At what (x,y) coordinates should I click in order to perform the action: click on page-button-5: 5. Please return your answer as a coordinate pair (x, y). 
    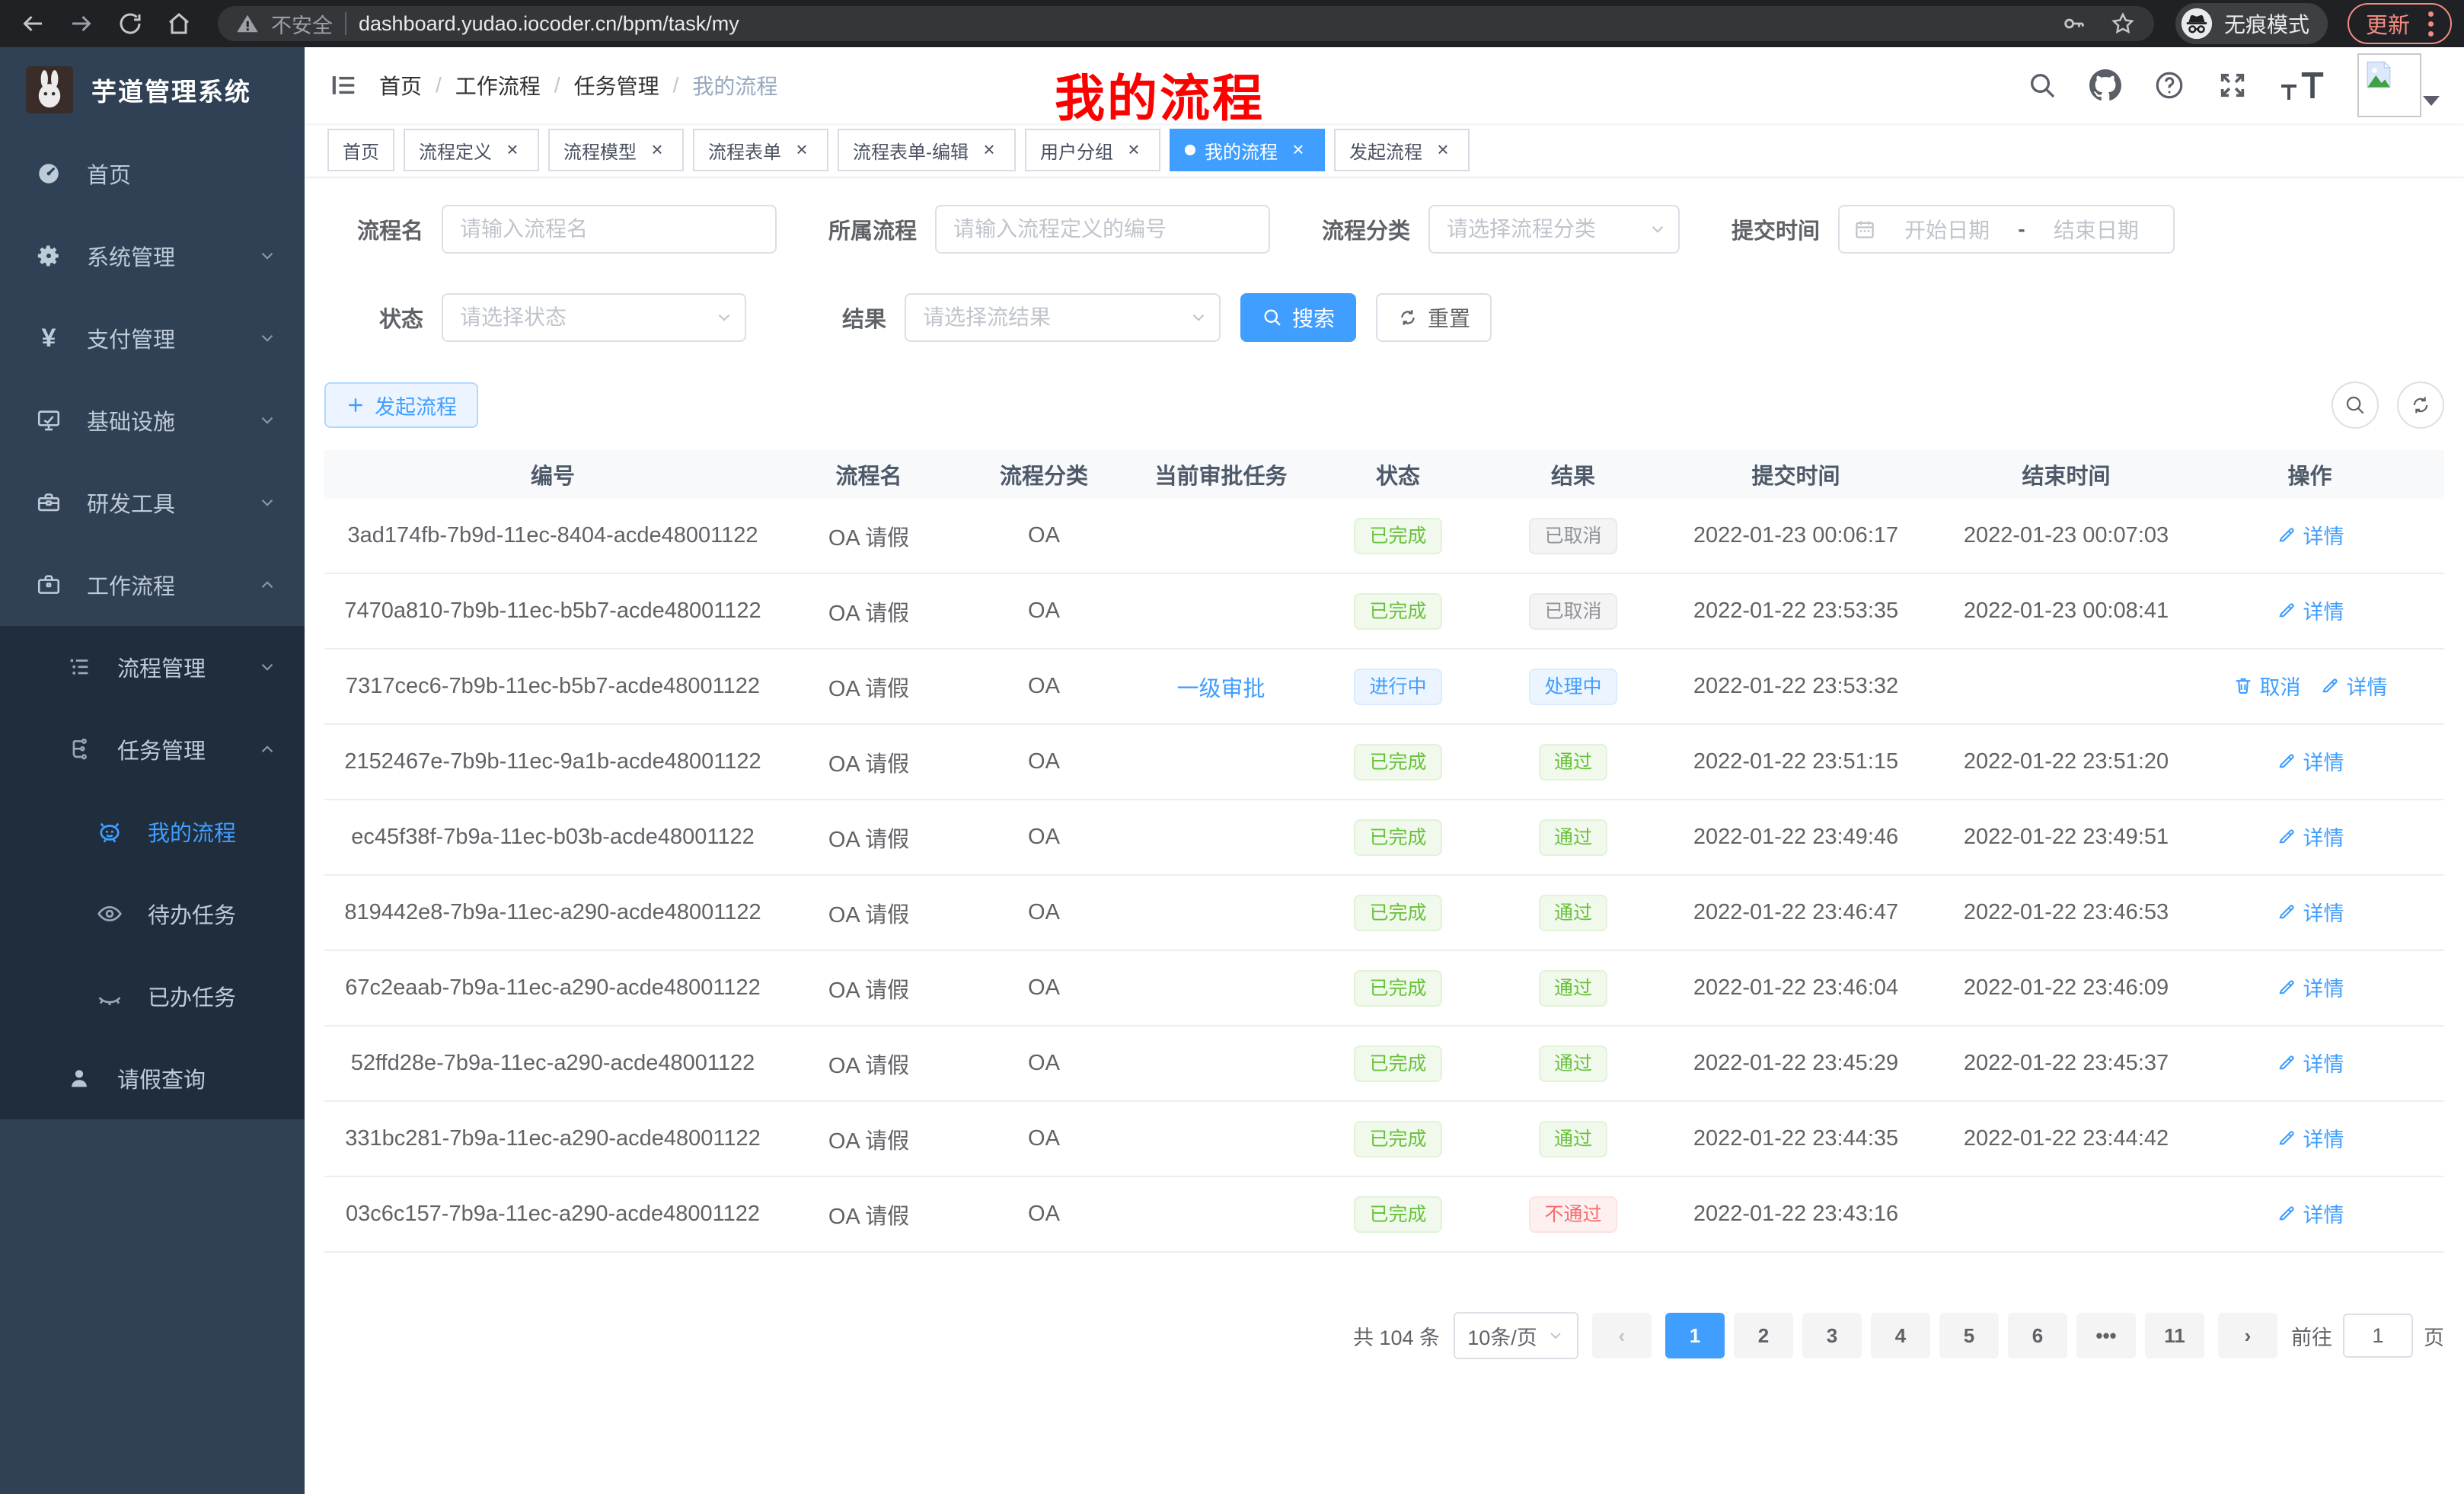
    Looking at the image, I should click on (1969, 1335).